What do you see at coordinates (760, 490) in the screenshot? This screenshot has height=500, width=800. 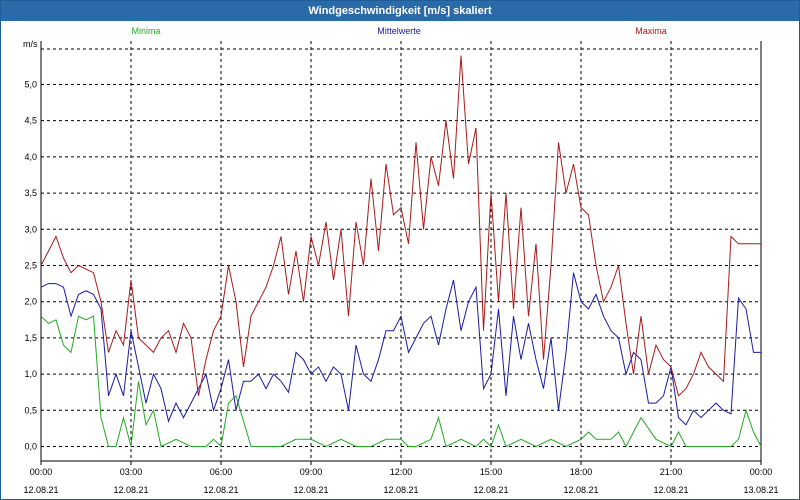 I see `x-tick-date: 13.08.21` at bounding box center [760, 490].